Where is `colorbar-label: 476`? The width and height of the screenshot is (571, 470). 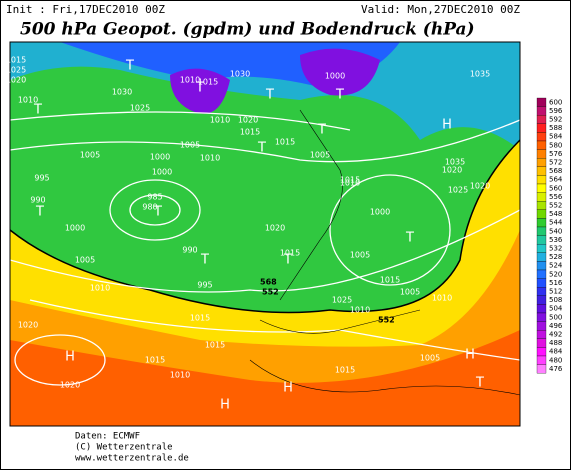
colorbar-label: 476 is located at coordinates (556, 369).